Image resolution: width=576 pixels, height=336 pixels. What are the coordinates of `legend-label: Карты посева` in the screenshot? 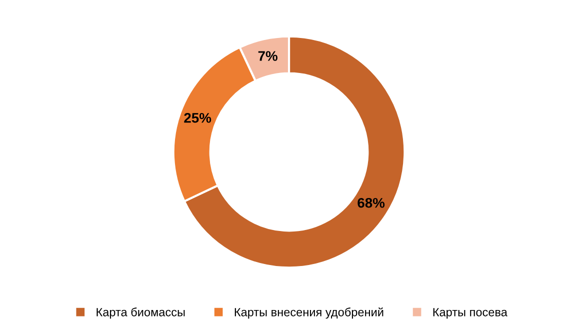 It's located at (470, 313).